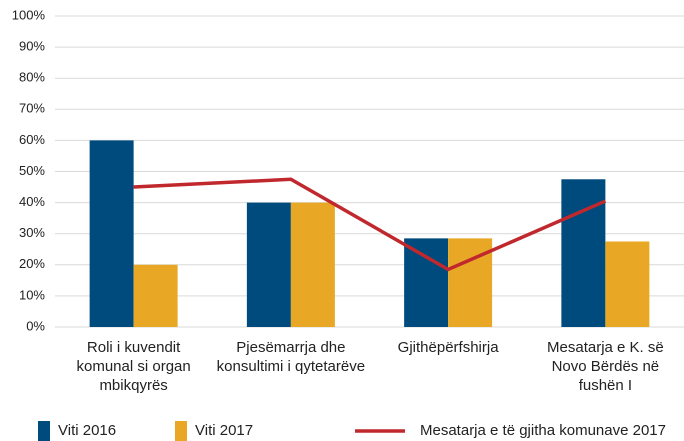 The width and height of the screenshot is (684, 441). I want to click on x-tick-label: Gjithëpërfshirja, so click(448, 347).